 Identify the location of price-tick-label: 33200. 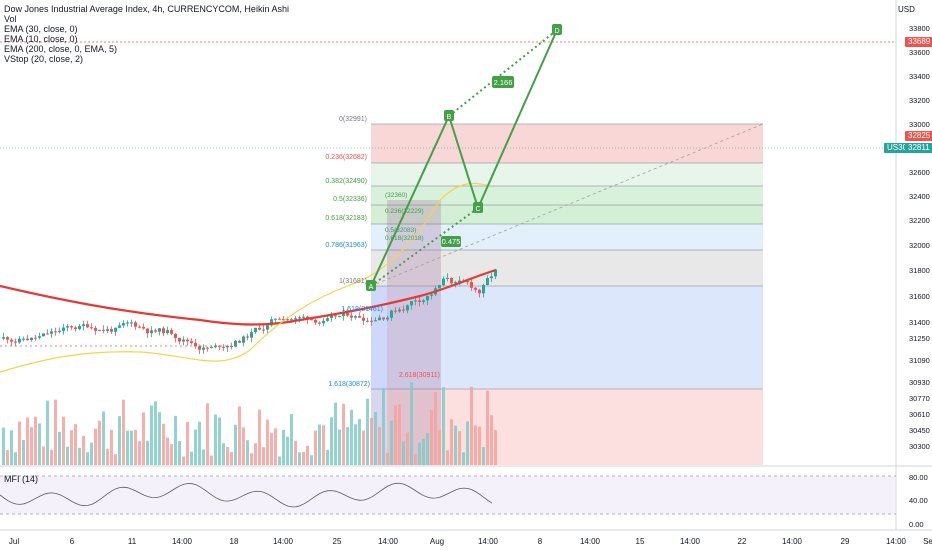
(919, 100).